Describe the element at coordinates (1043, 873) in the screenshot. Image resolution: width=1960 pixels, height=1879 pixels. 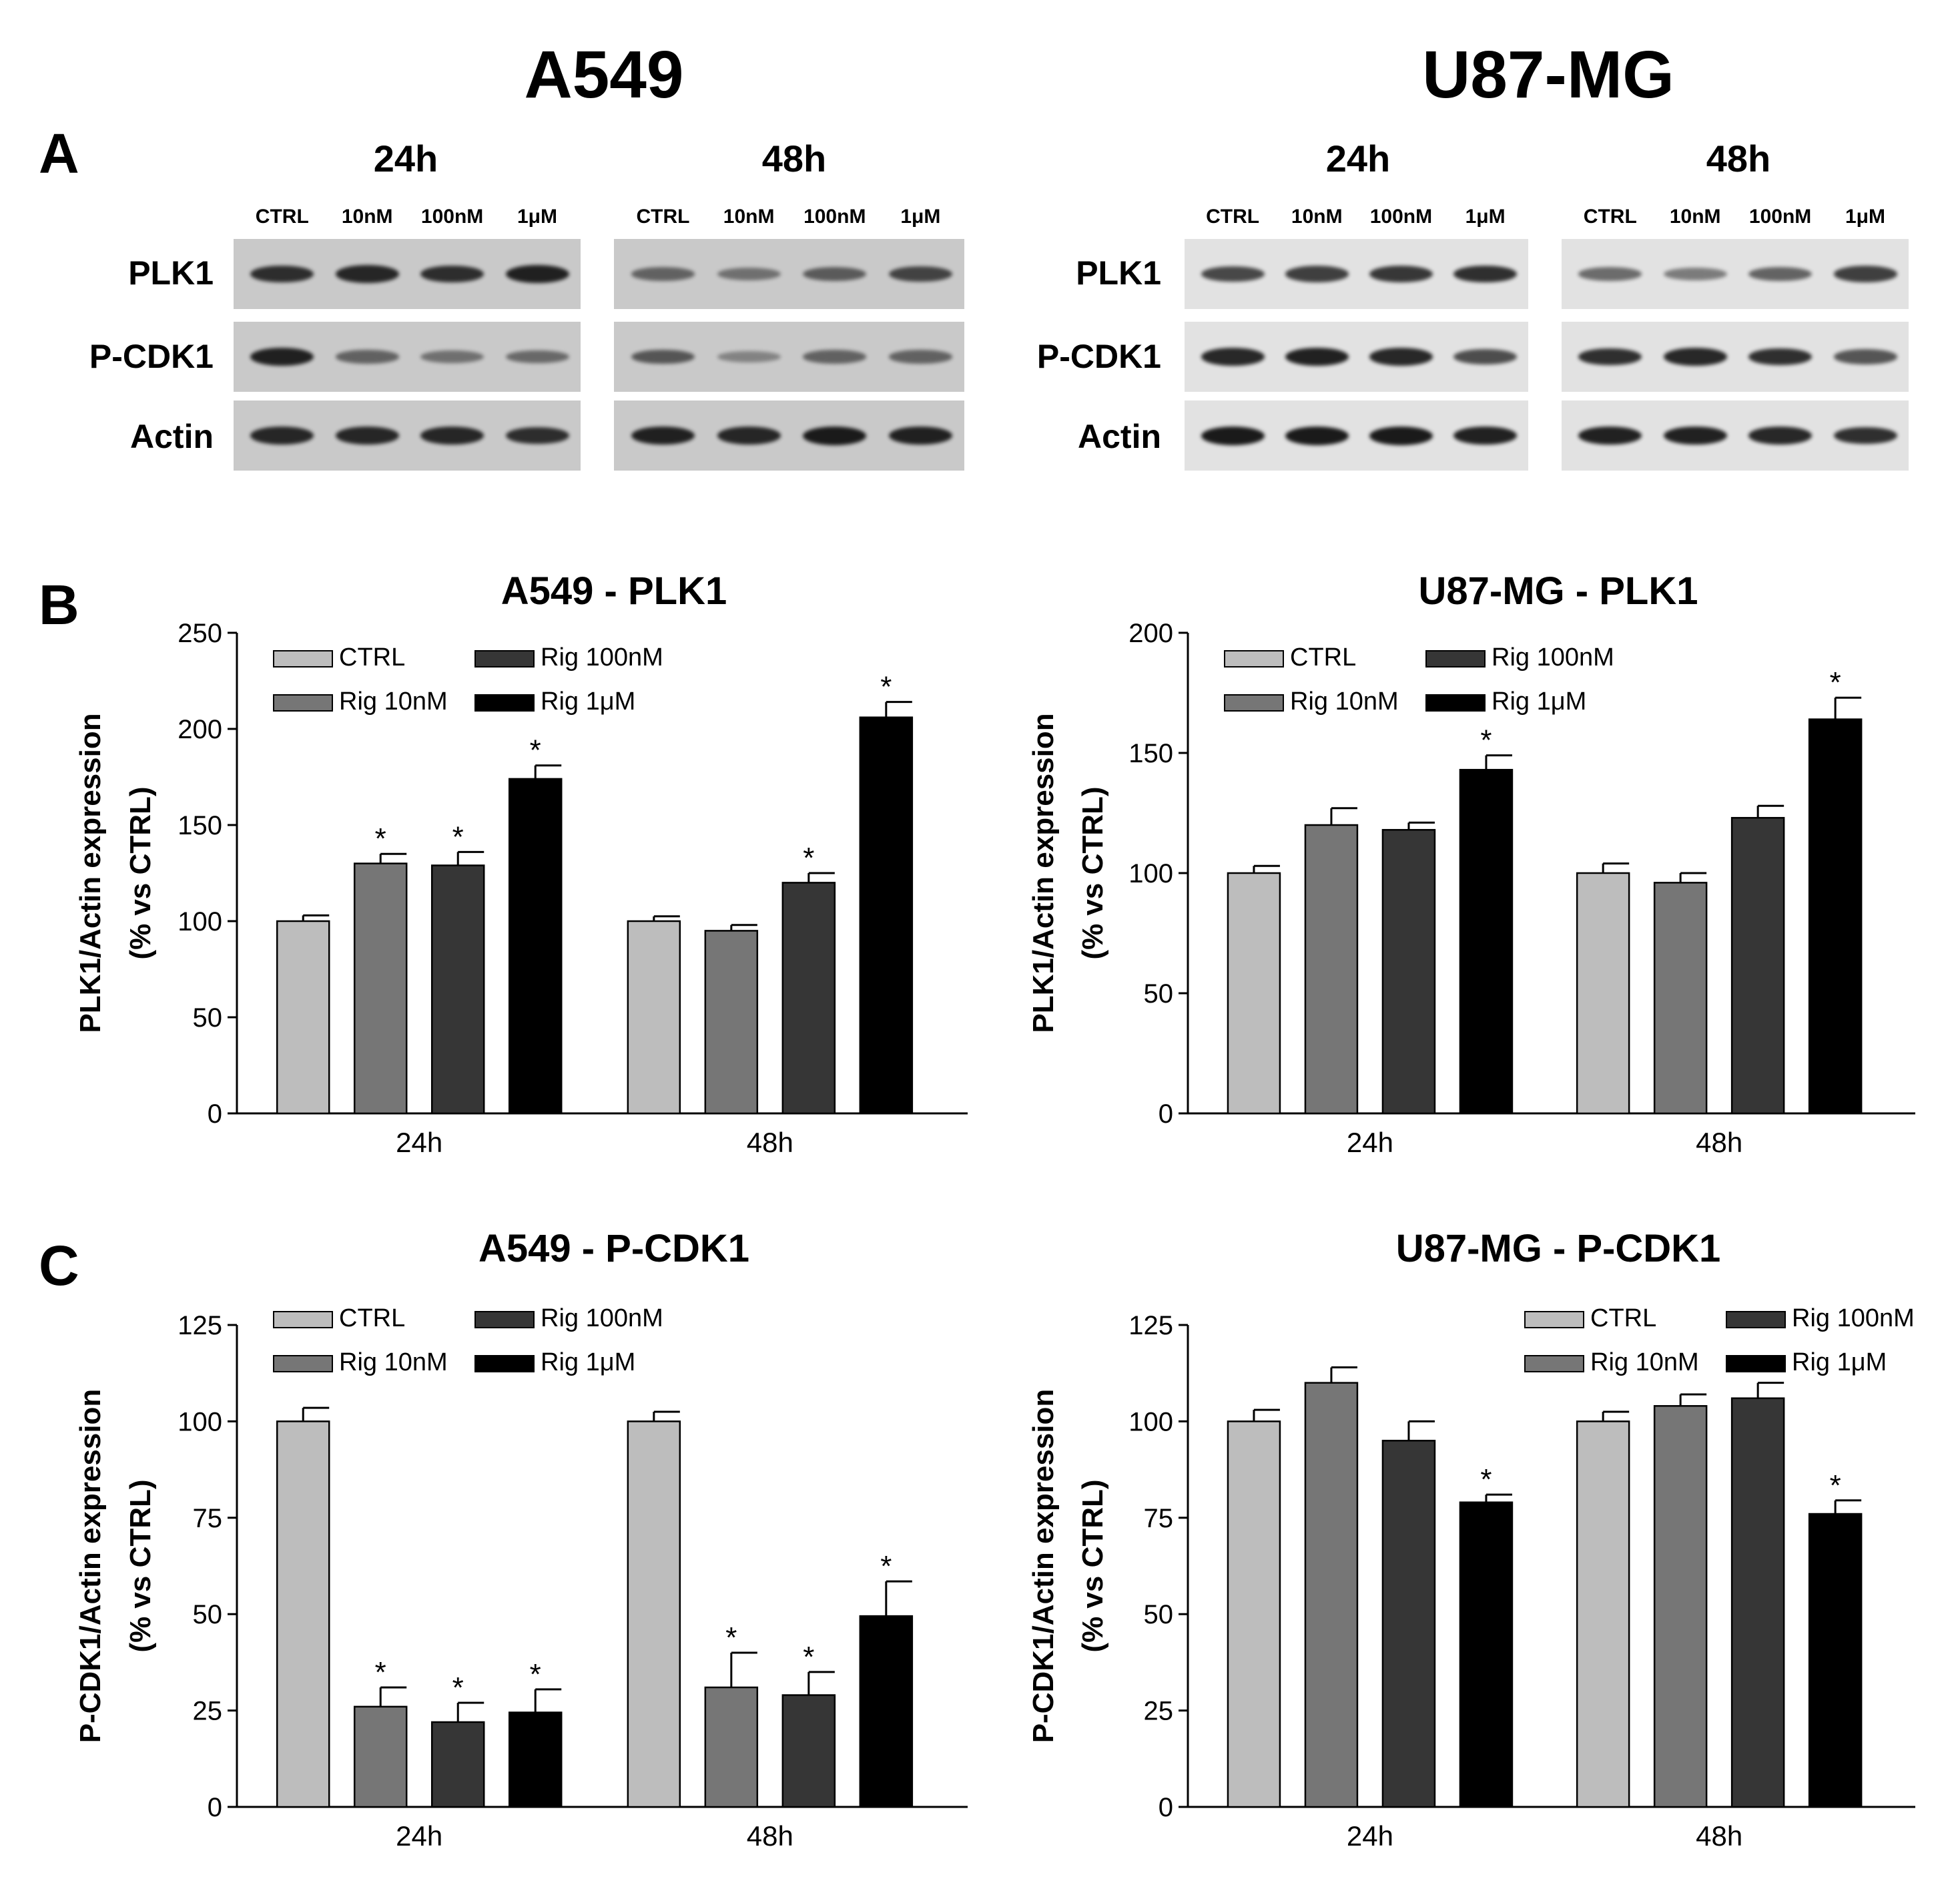
I see `y-axis-label: PLK1/Actin expression` at that location.